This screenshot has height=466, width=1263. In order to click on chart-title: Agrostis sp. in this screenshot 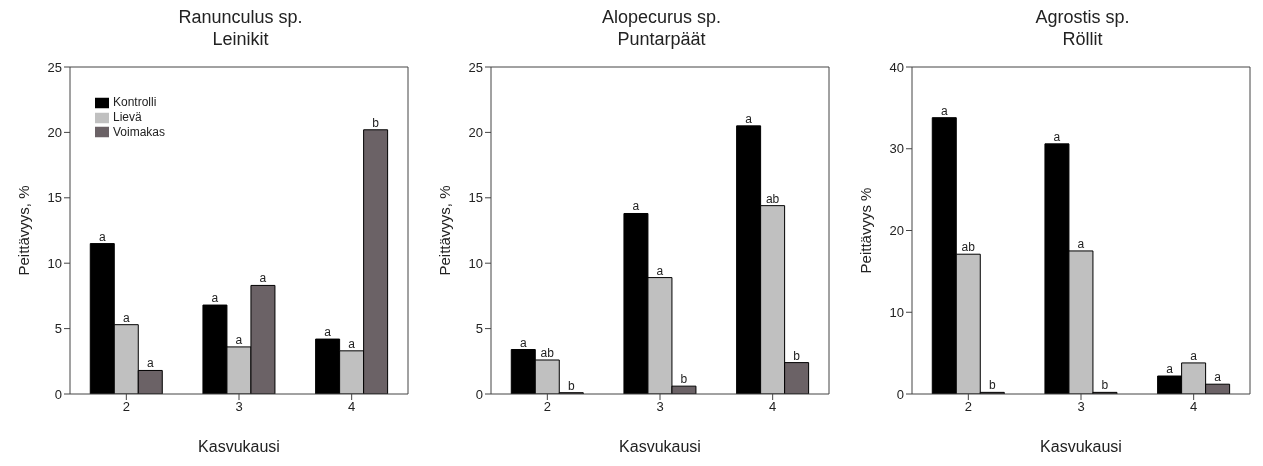, I will do `click(1082, 17)`.